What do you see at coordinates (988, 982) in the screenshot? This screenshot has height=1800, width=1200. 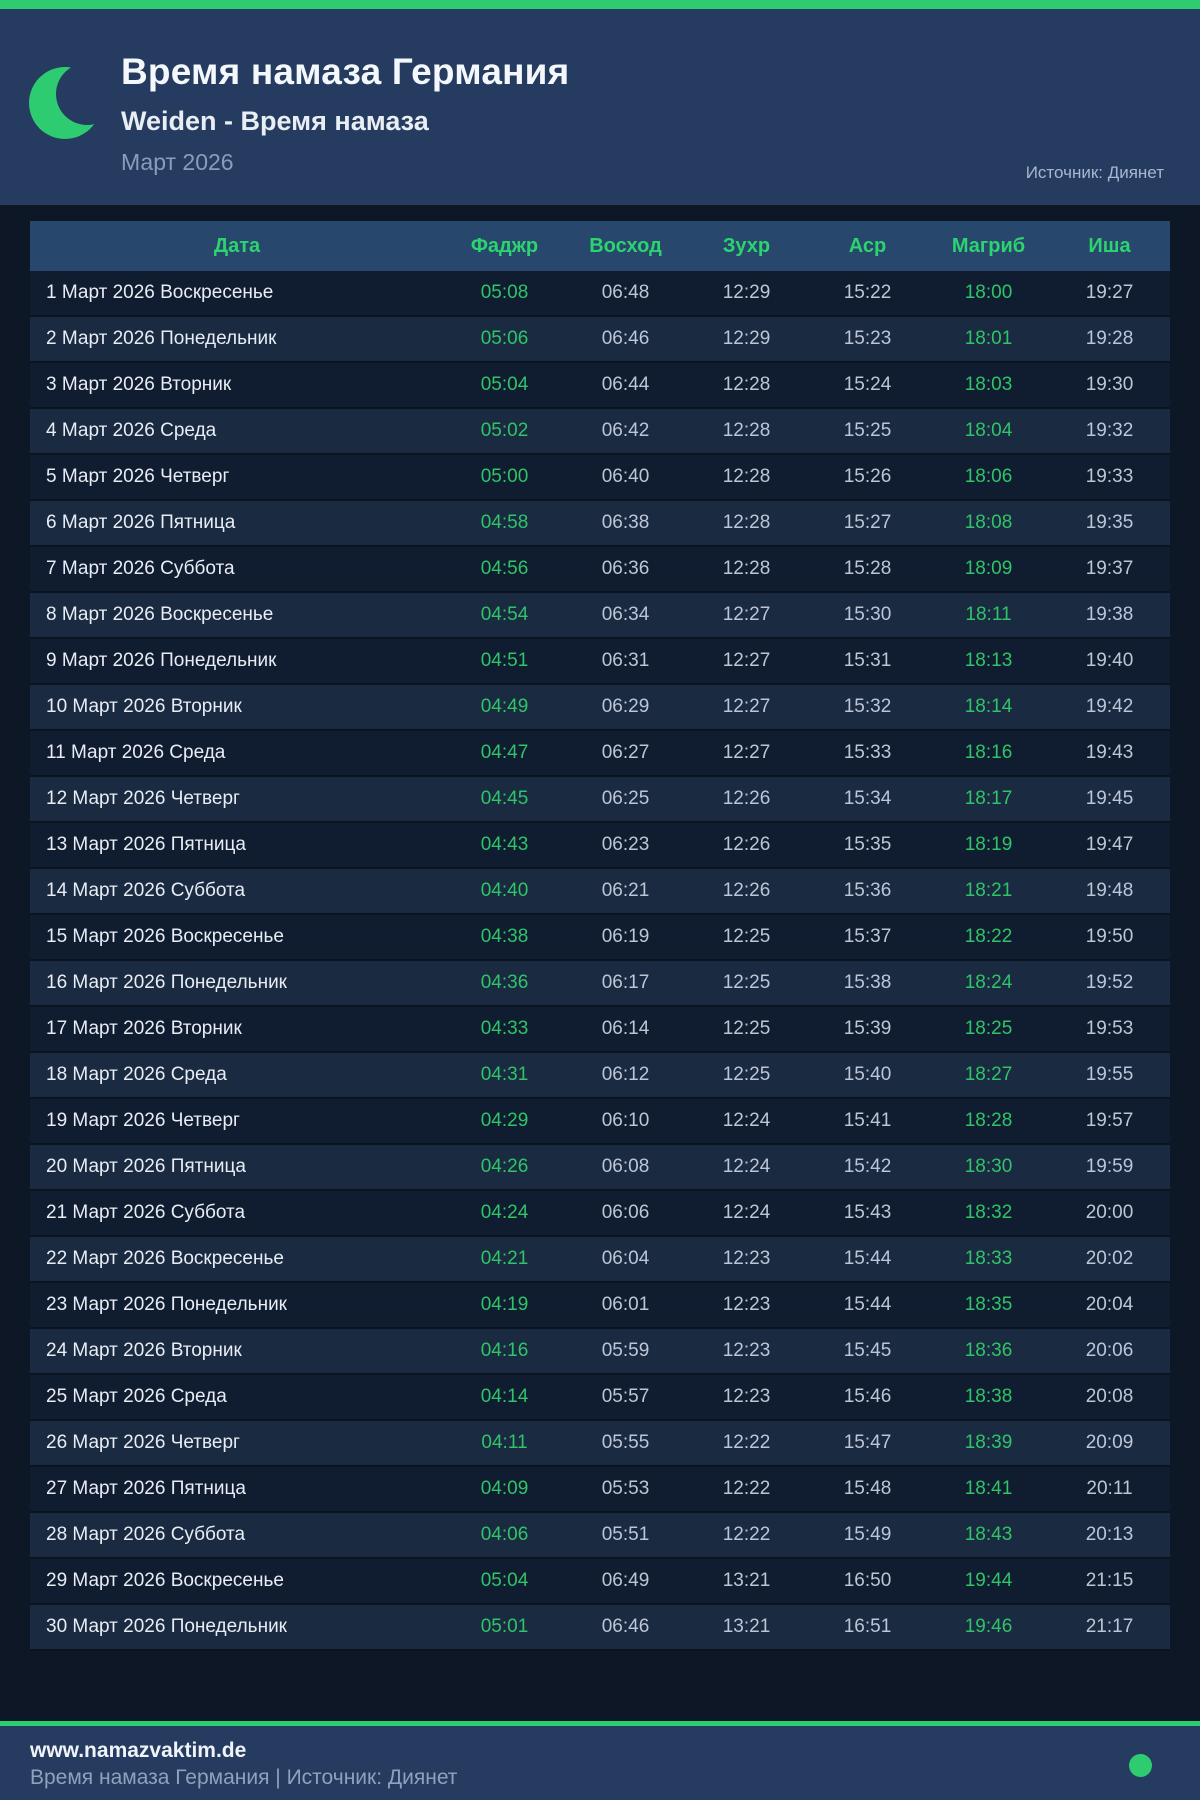 I see `maghrib-cell: 18:24` at bounding box center [988, 982].